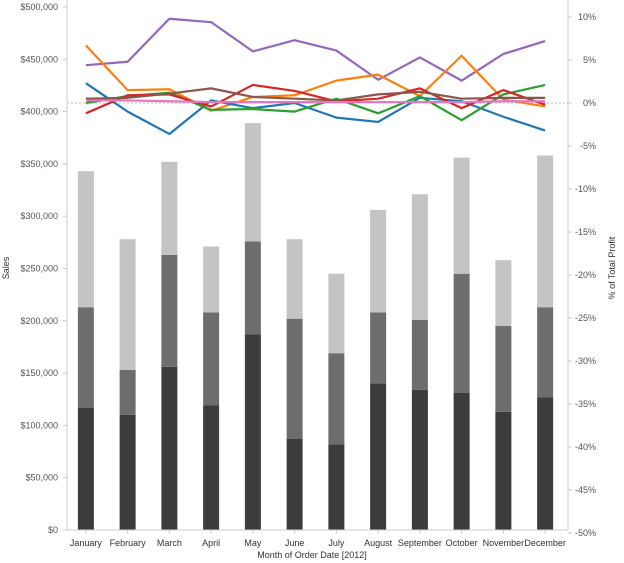 The image size is (624, 563). What do you see at coordinates (39, 373) in the screenshot?
I see `y-tick-label: $150,000` at bounding box center [39, 373].